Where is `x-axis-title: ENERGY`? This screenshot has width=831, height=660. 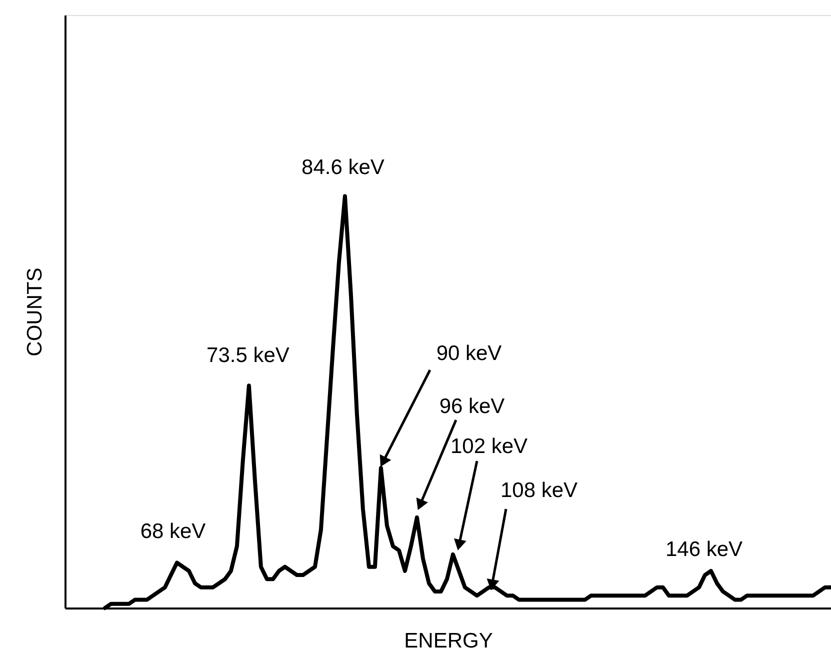
x-axis-title: ENERGY is located at coordinates (448, 641).